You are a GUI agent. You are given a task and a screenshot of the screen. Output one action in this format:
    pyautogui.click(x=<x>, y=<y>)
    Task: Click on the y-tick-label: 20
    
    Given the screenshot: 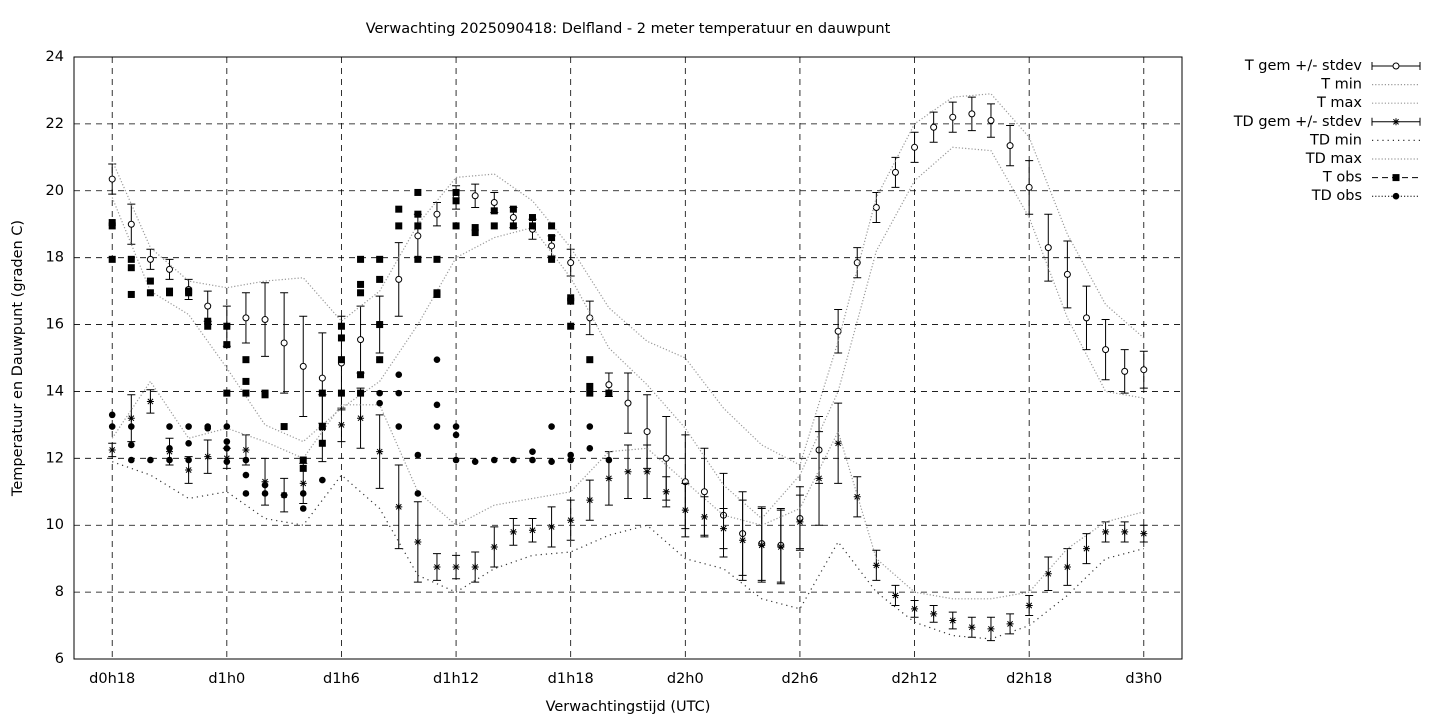 What is the action you would take?
    pyautogui.click(x=55, y=191)
    